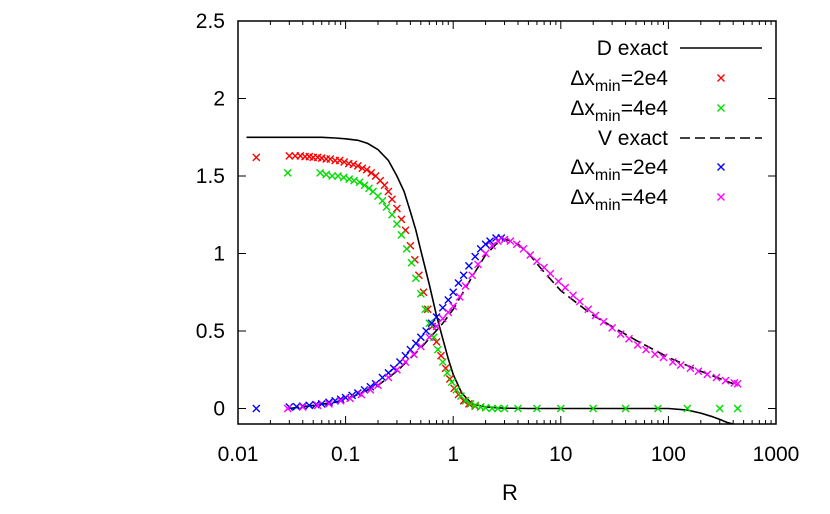 The width and height of the screenshot is (830, 514). Describe the element at coordinates (645, 167) in the screenshot. I see `legend-label-suffix: =2e4` at that location.